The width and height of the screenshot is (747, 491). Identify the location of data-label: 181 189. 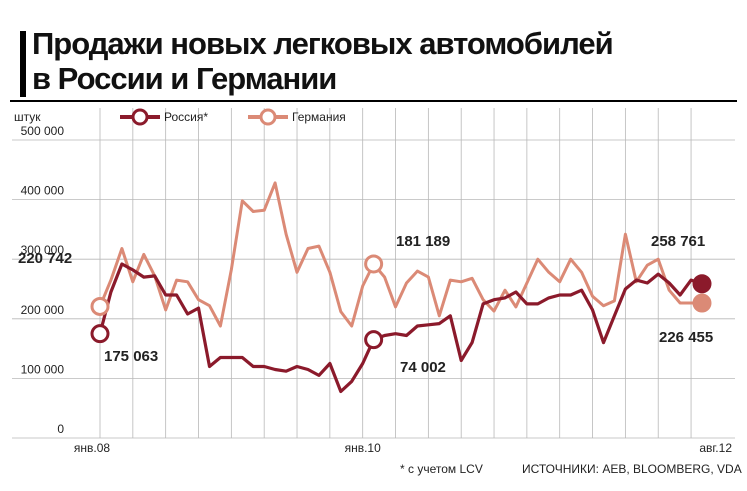
(423, 241).